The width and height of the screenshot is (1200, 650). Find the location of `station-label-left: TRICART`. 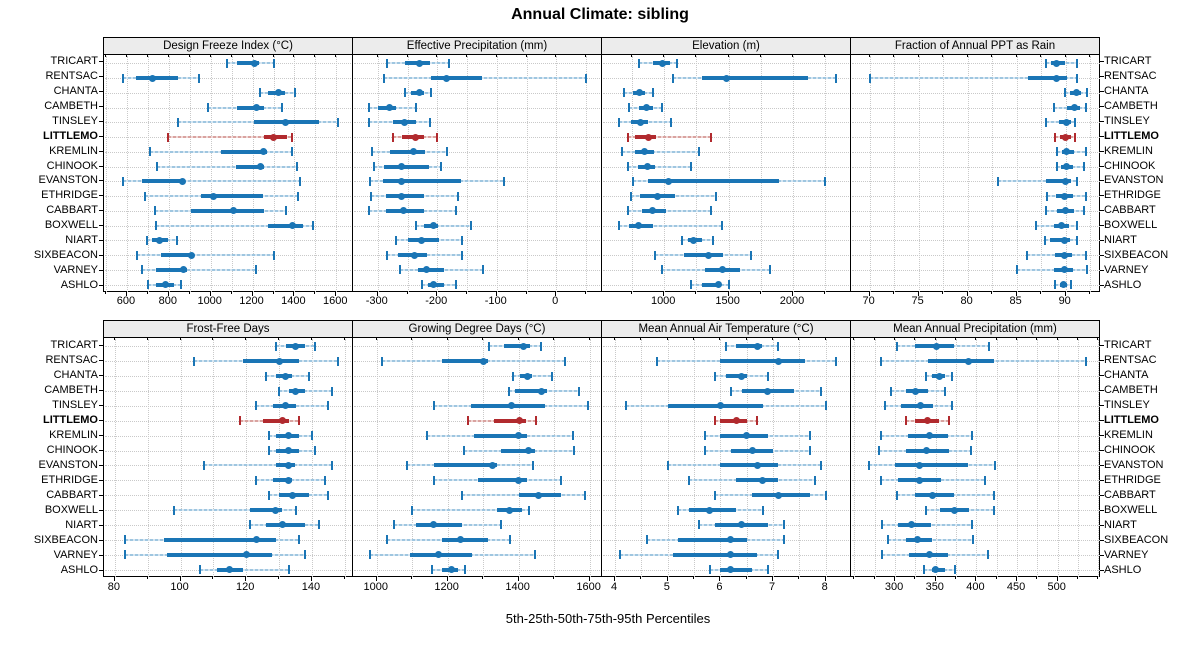

station-label-left: TRICART is located at coordinates (74, 61).